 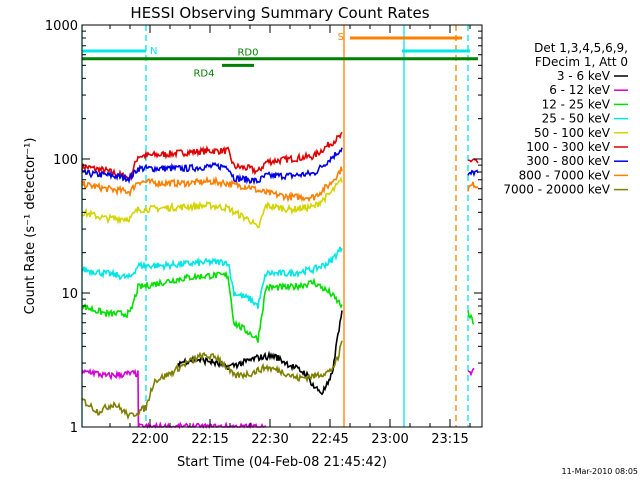 What do you see at coordinates (576, 119) in the screenshot?
I see `legend-label-3: 25 - 50 keV` at bounding box center [576, 119].